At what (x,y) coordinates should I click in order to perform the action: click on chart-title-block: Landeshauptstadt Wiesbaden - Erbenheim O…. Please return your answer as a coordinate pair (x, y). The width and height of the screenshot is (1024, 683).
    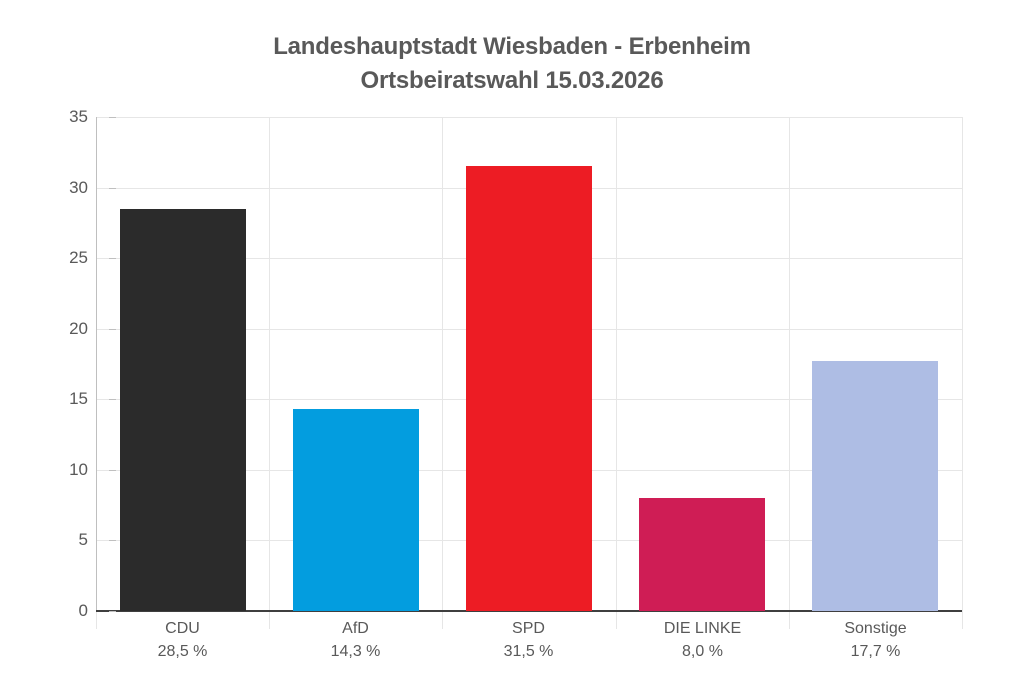
    Looking at the image, I should click on (512, 64).